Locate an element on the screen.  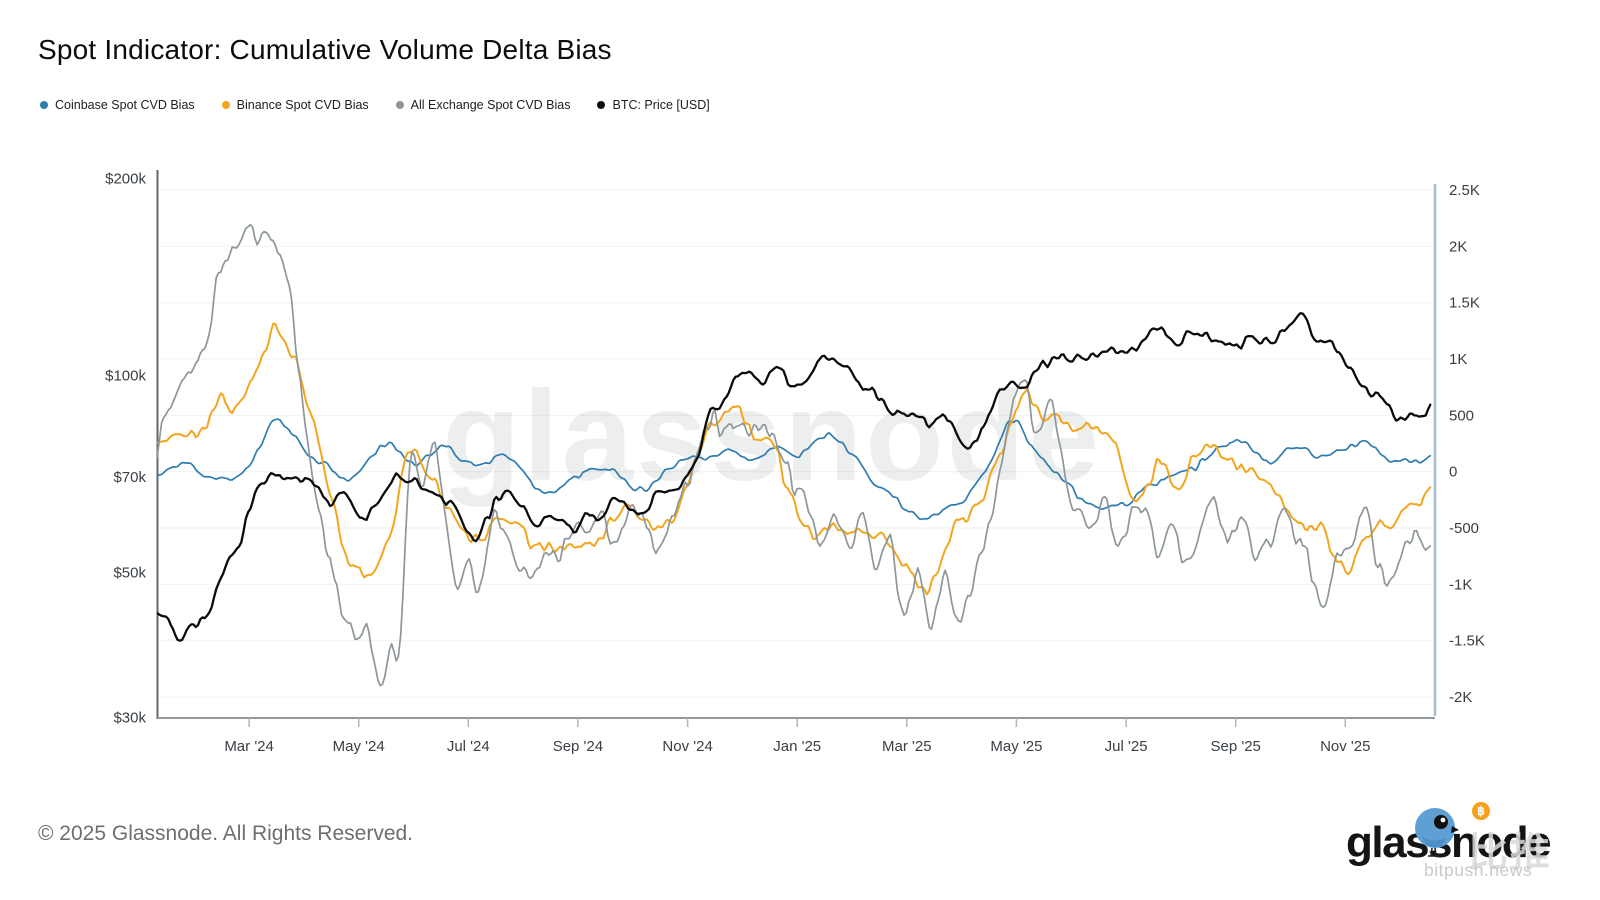
x-tick-label: Sep '24 is located at coordinates (578, 746).